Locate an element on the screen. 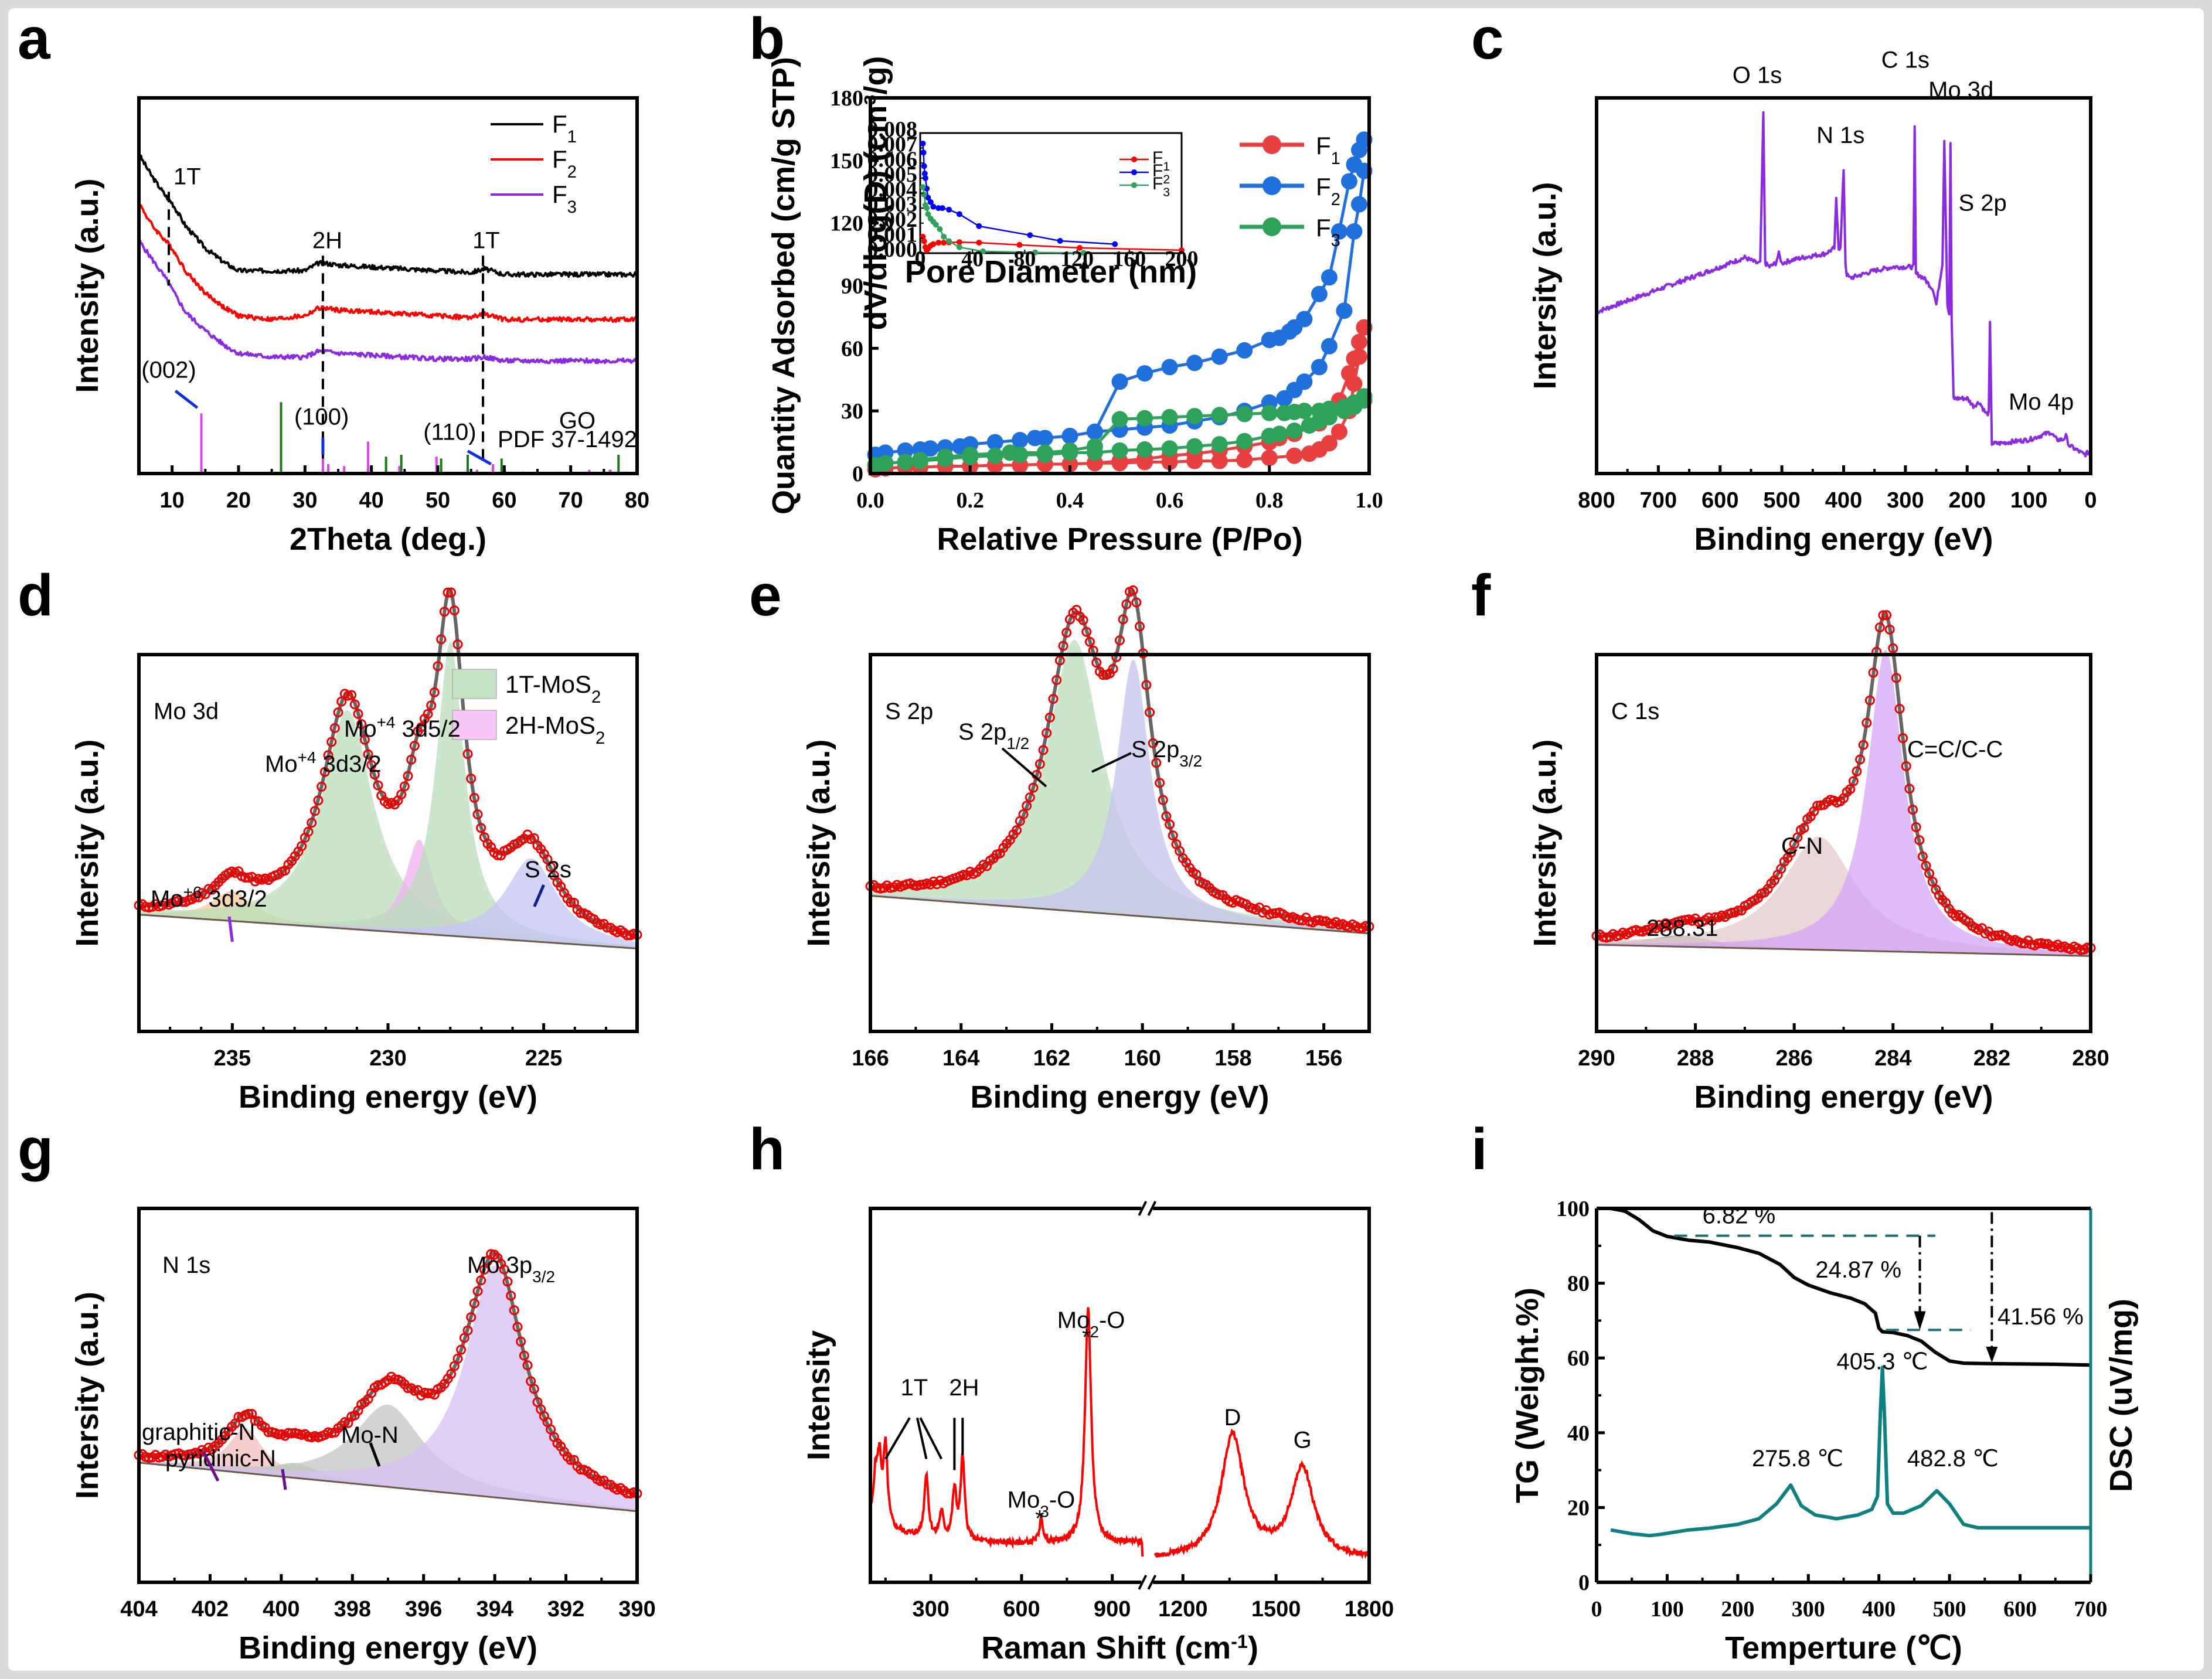 The height and width of the screenshot is (1679, 2212). peak-label: Mo2-O is located at coordinates (1091, 1324).